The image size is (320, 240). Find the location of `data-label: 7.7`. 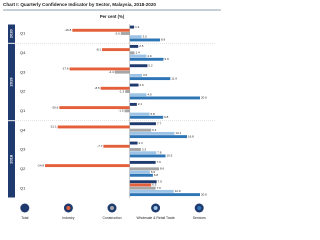

data-label: 7.7 is located at coordinates (159, 124).